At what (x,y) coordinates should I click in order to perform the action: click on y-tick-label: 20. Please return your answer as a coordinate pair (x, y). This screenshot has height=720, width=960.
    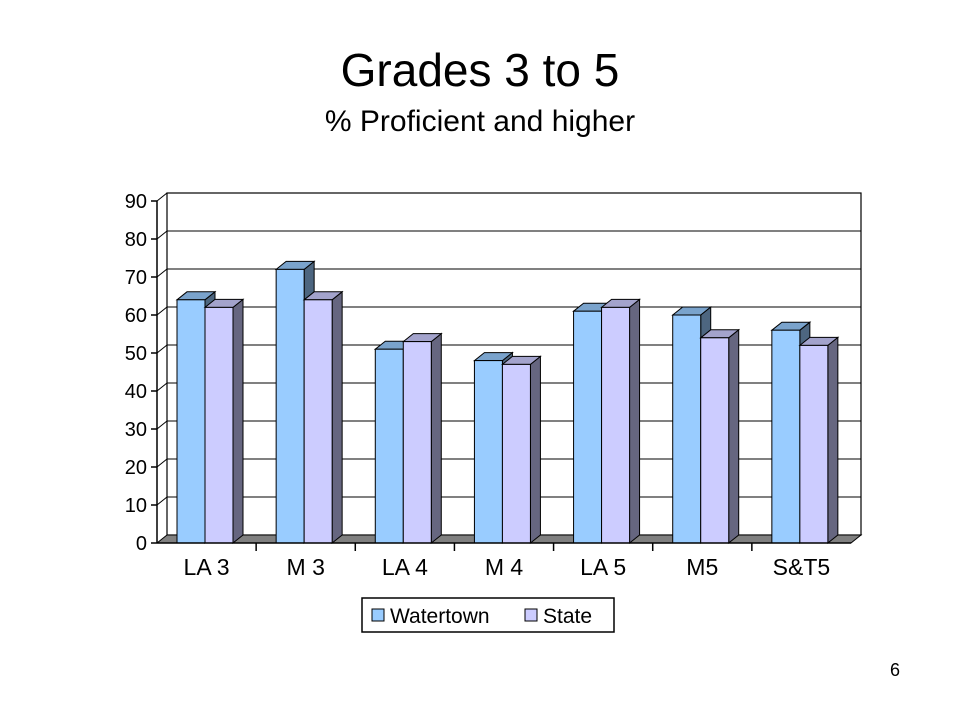
    Looking at the image, I should click on (136, 468).